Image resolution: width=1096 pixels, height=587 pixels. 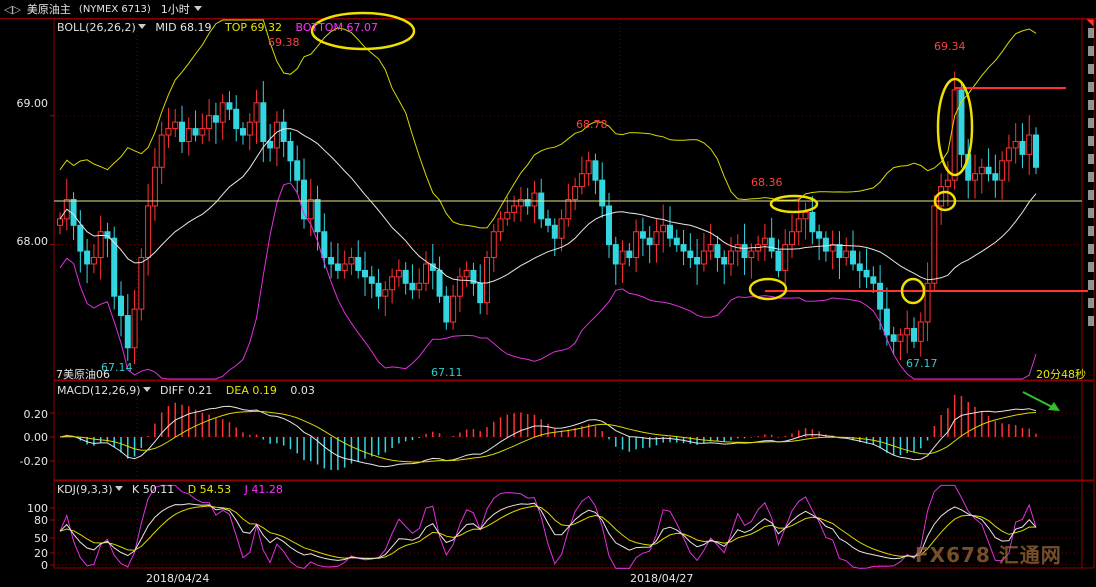 I want to click on price-high-label: 69.34, so click(x=950, y=46).